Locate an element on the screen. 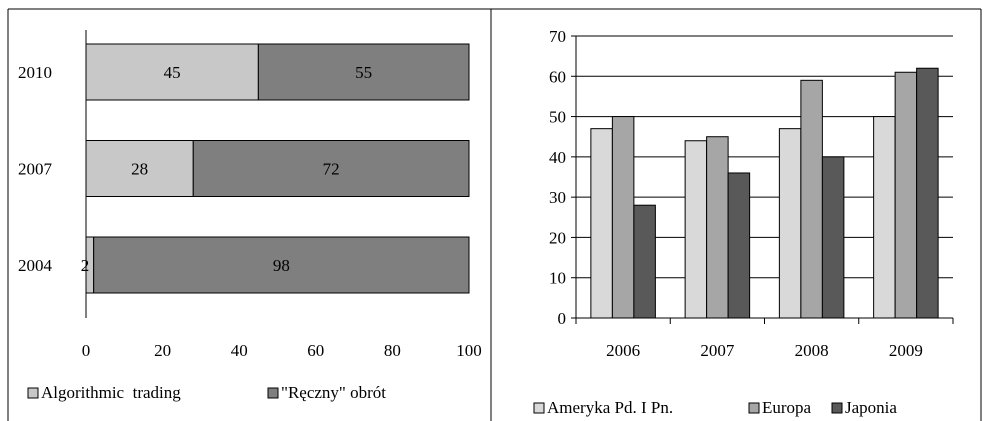 The height and width of the screenshot is (421, 984). y-tick-label: 50 is located at coordinates (557, 117).